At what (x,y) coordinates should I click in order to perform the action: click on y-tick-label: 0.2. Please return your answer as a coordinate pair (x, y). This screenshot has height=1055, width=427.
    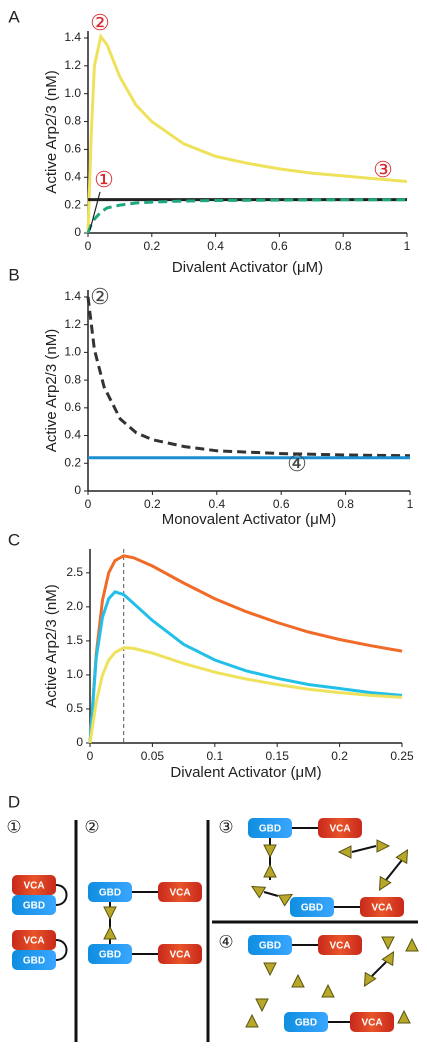
    Looking at the image, I should click on (72, 204).